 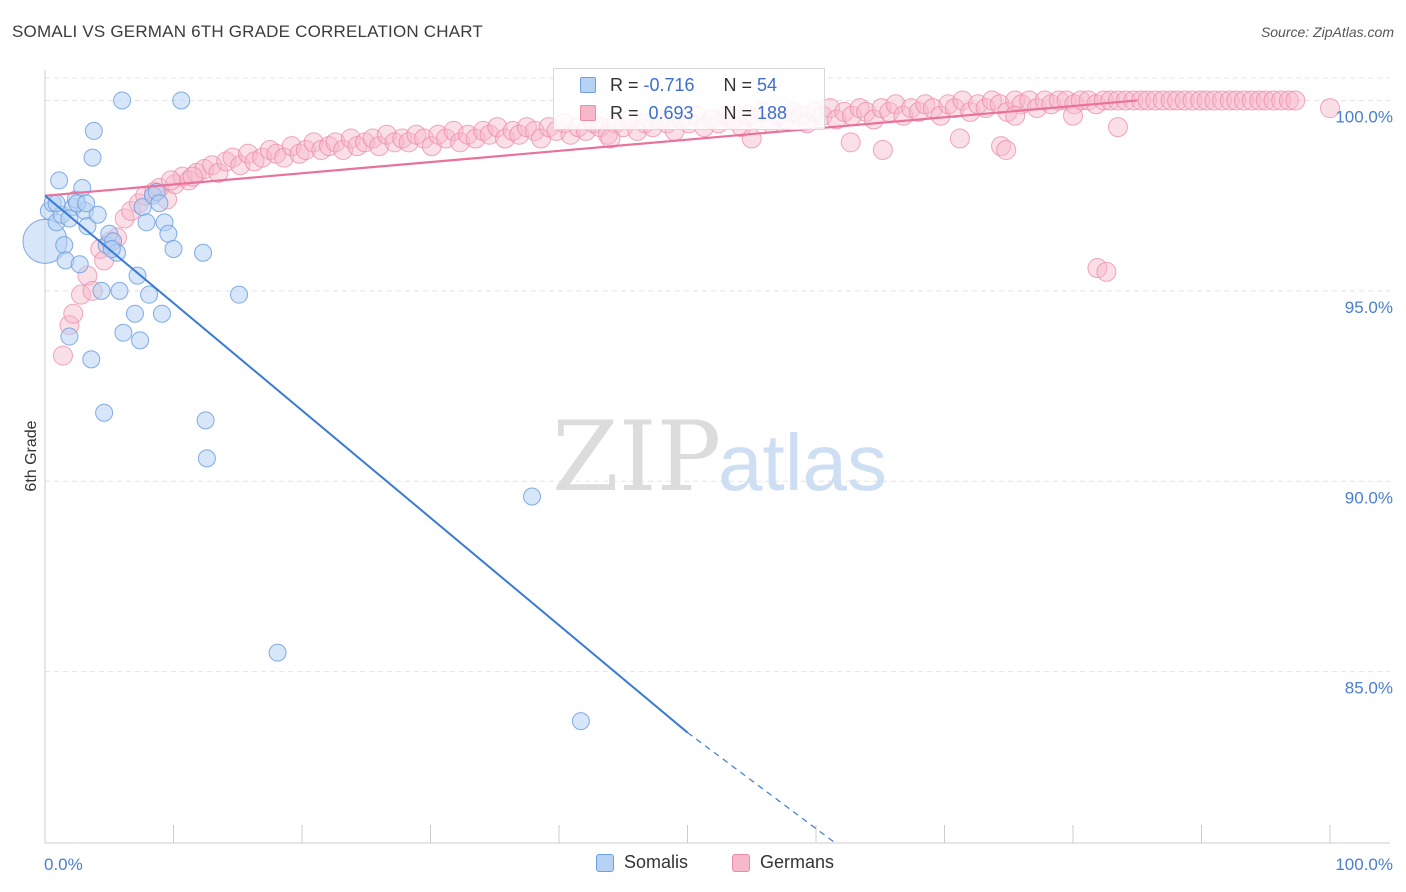 What do you see at coordinates (1369, 307) in the screenshot?
I see `y-tick-label: 95.0%` at bounding box center [1369, 307].